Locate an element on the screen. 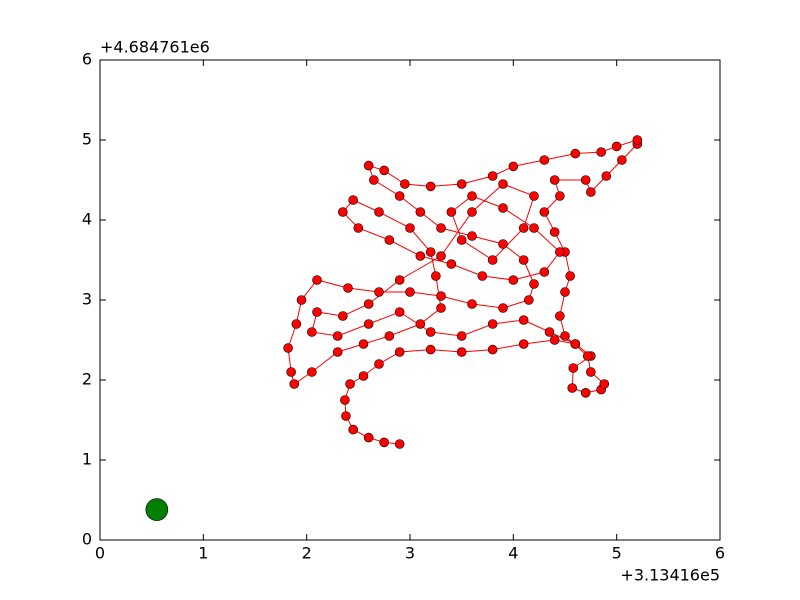 The height and width of the screenshot is (600, 800). y-tick-label: 5 is located at coordinates (87, 139).